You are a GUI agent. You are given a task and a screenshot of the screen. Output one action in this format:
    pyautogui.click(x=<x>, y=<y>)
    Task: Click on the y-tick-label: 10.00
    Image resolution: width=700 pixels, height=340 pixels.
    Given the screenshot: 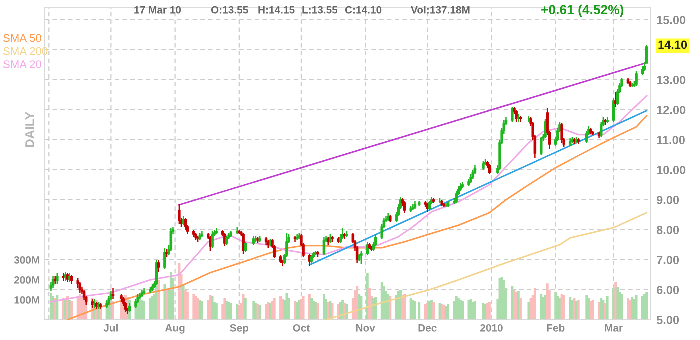 What is the action you would take?
    pyautogui.click(x=671, y=170)
    